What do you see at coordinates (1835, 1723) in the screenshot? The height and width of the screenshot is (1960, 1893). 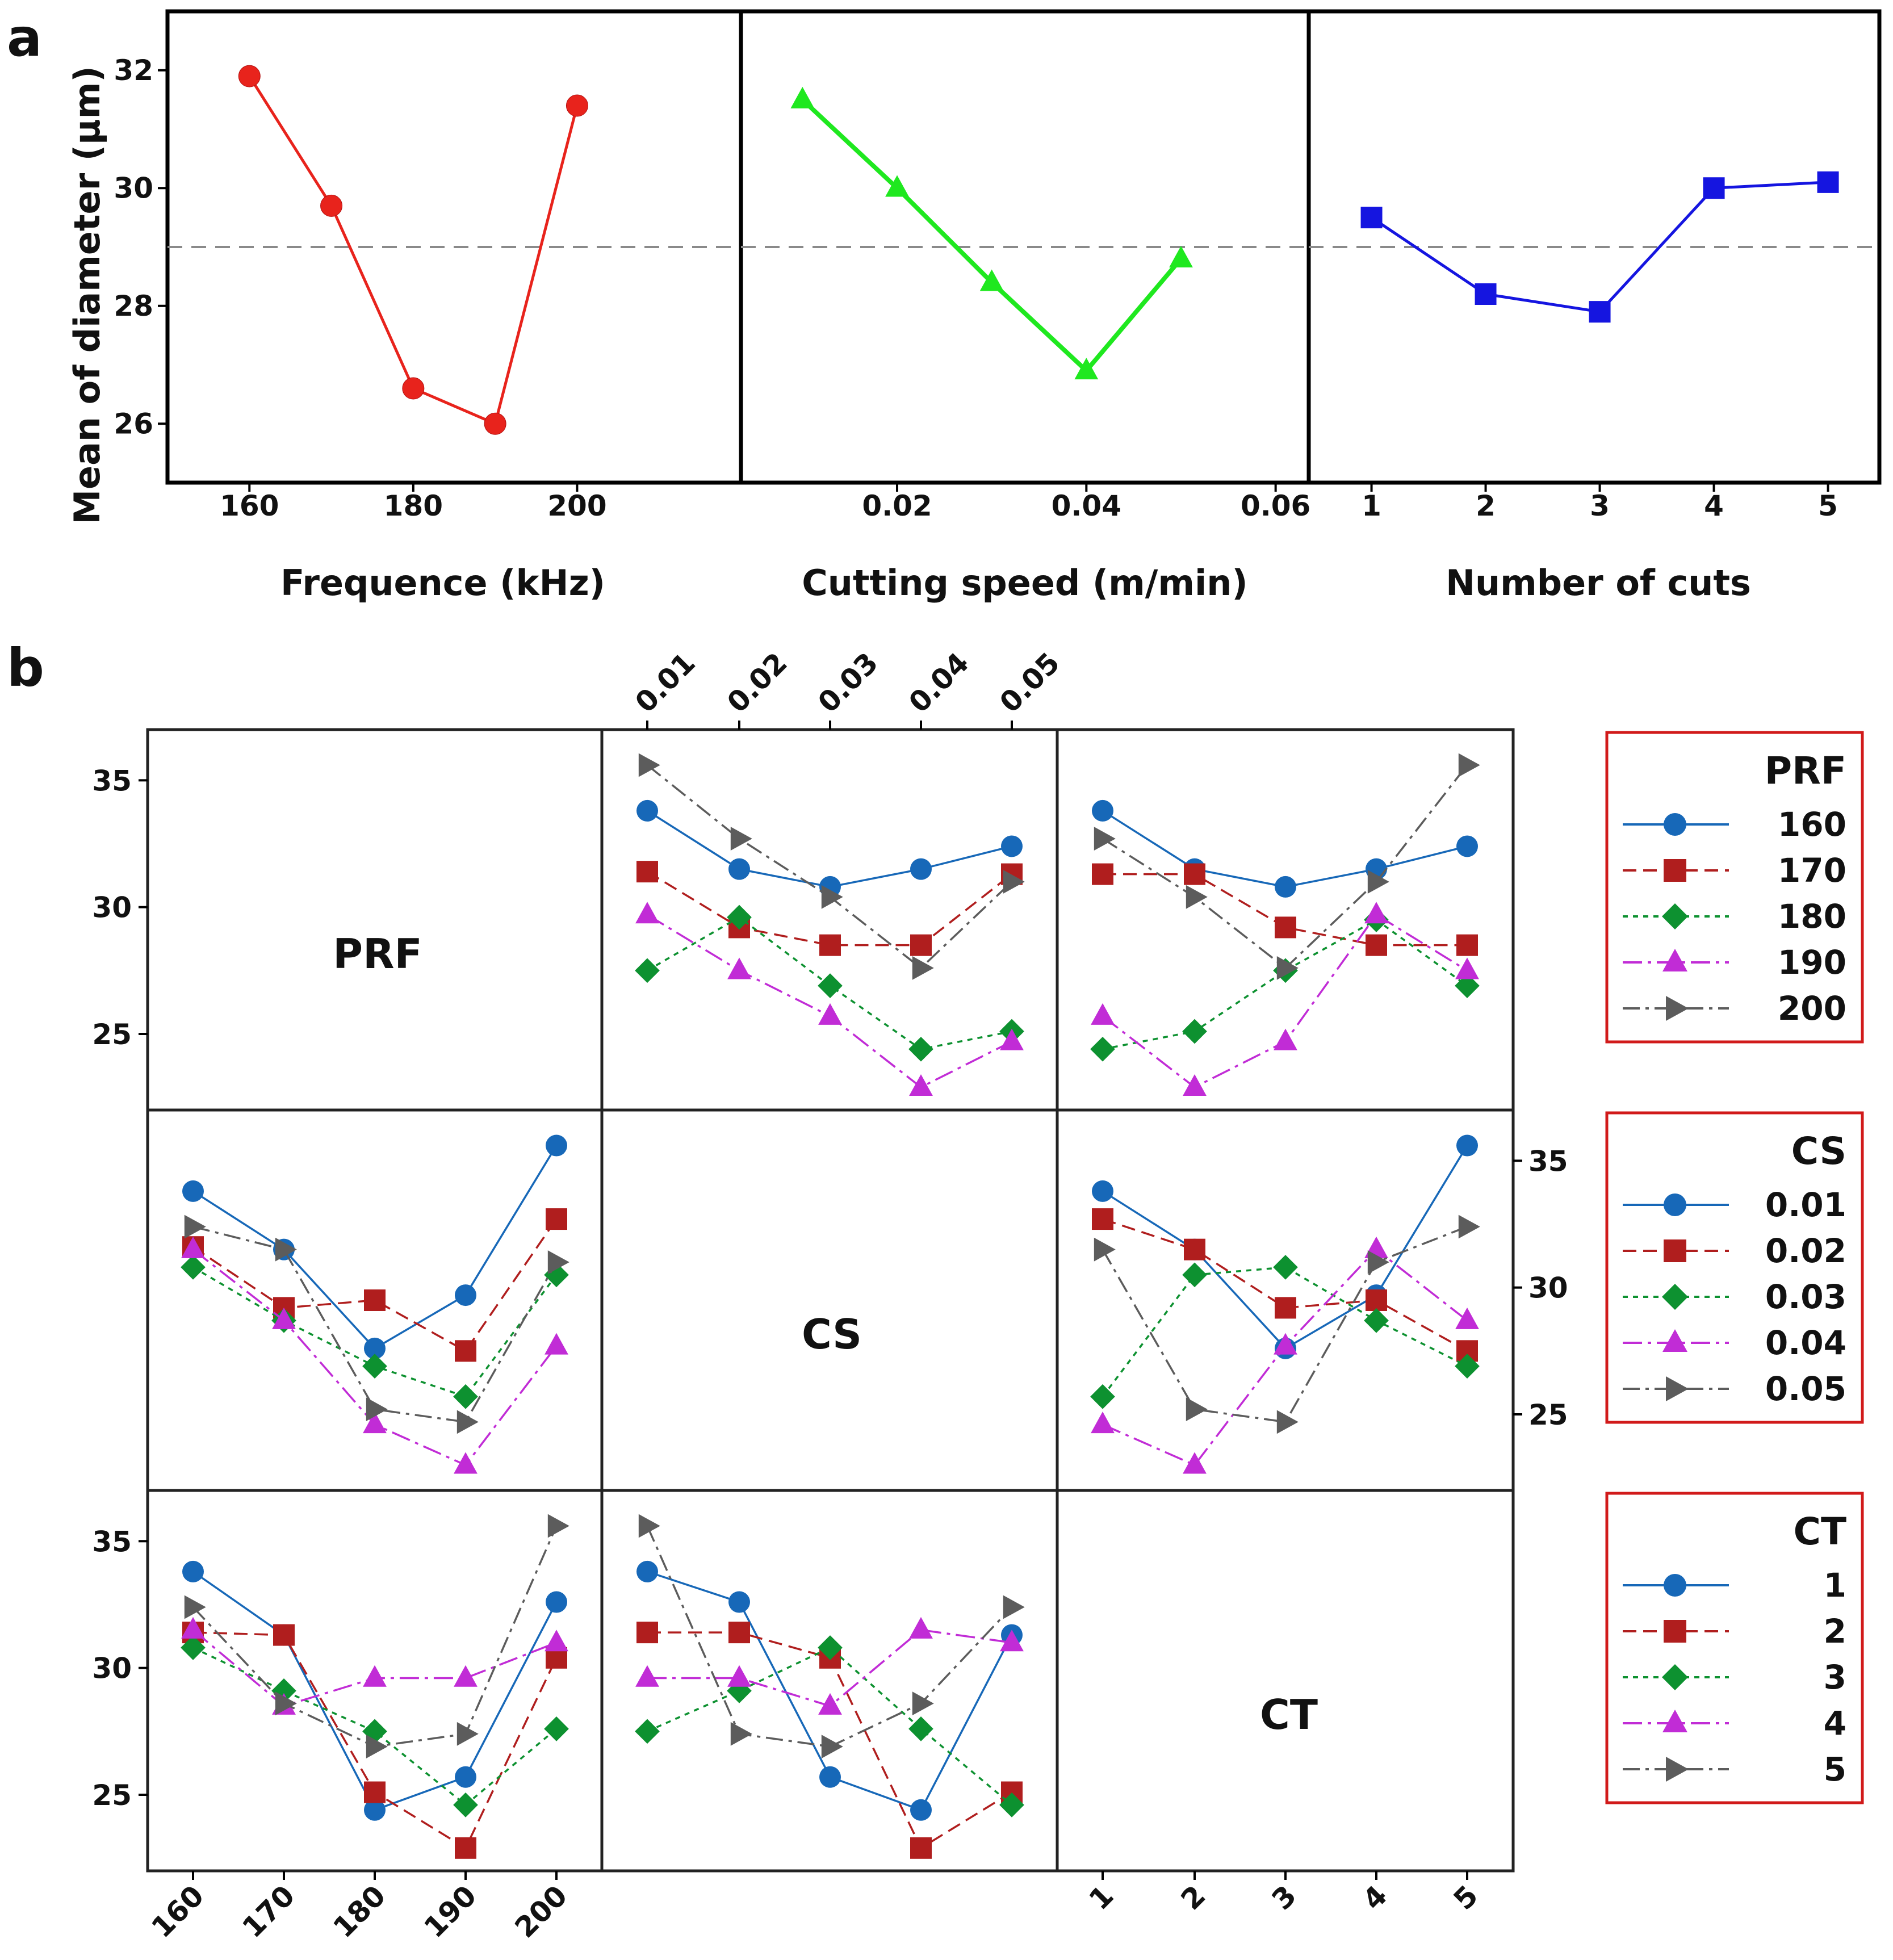 I see `legend-item-label: 4` at bounding box center [1835, 1723].